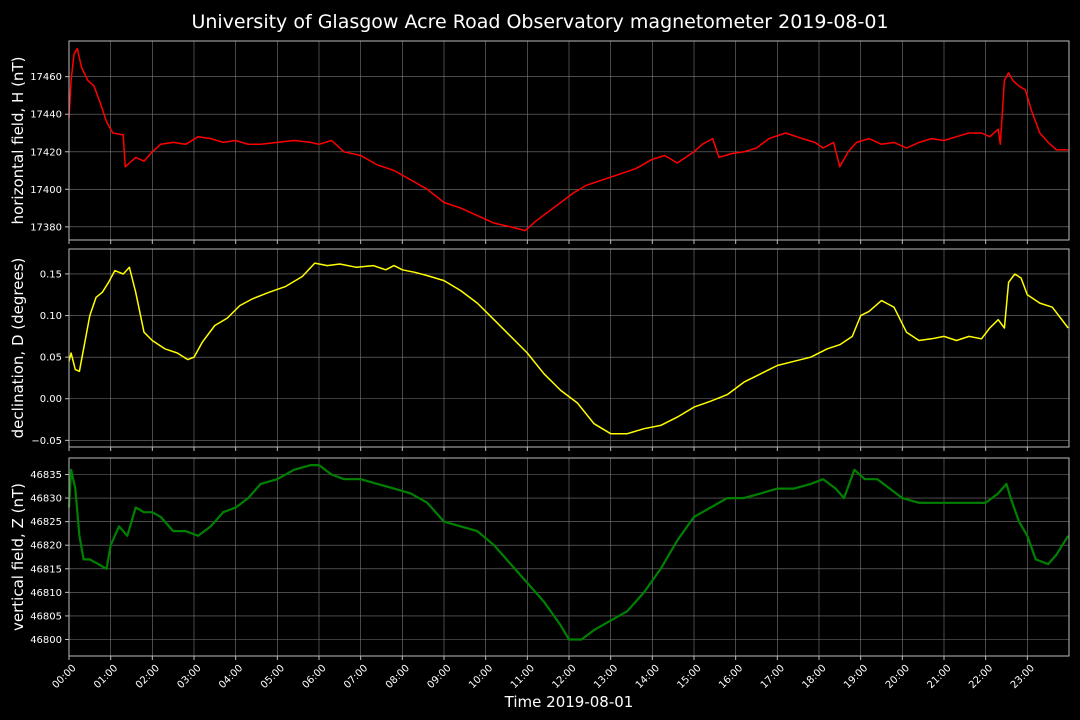 This screenshot has height=720, width=1080. Describe the element at coordinates (46, 616) in the screenshot. I see `y-tick-label: 46805` at that location.